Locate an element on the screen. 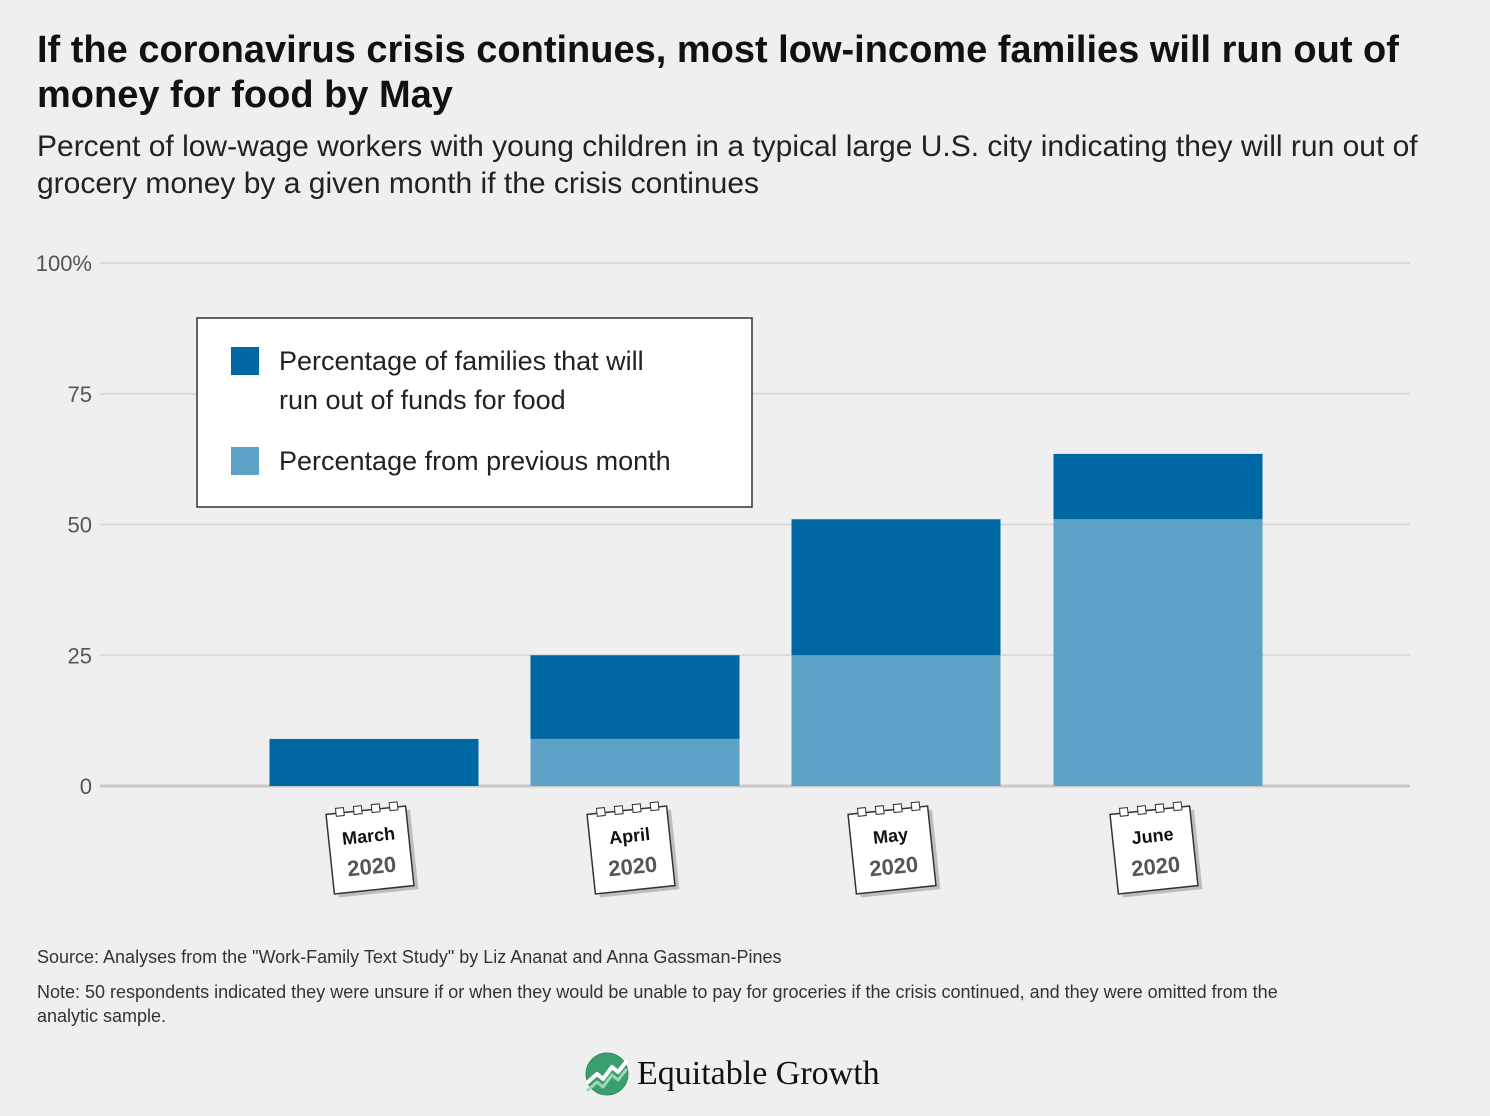  legend-label: Percentage of families that will is located at coordinates (461, 361).